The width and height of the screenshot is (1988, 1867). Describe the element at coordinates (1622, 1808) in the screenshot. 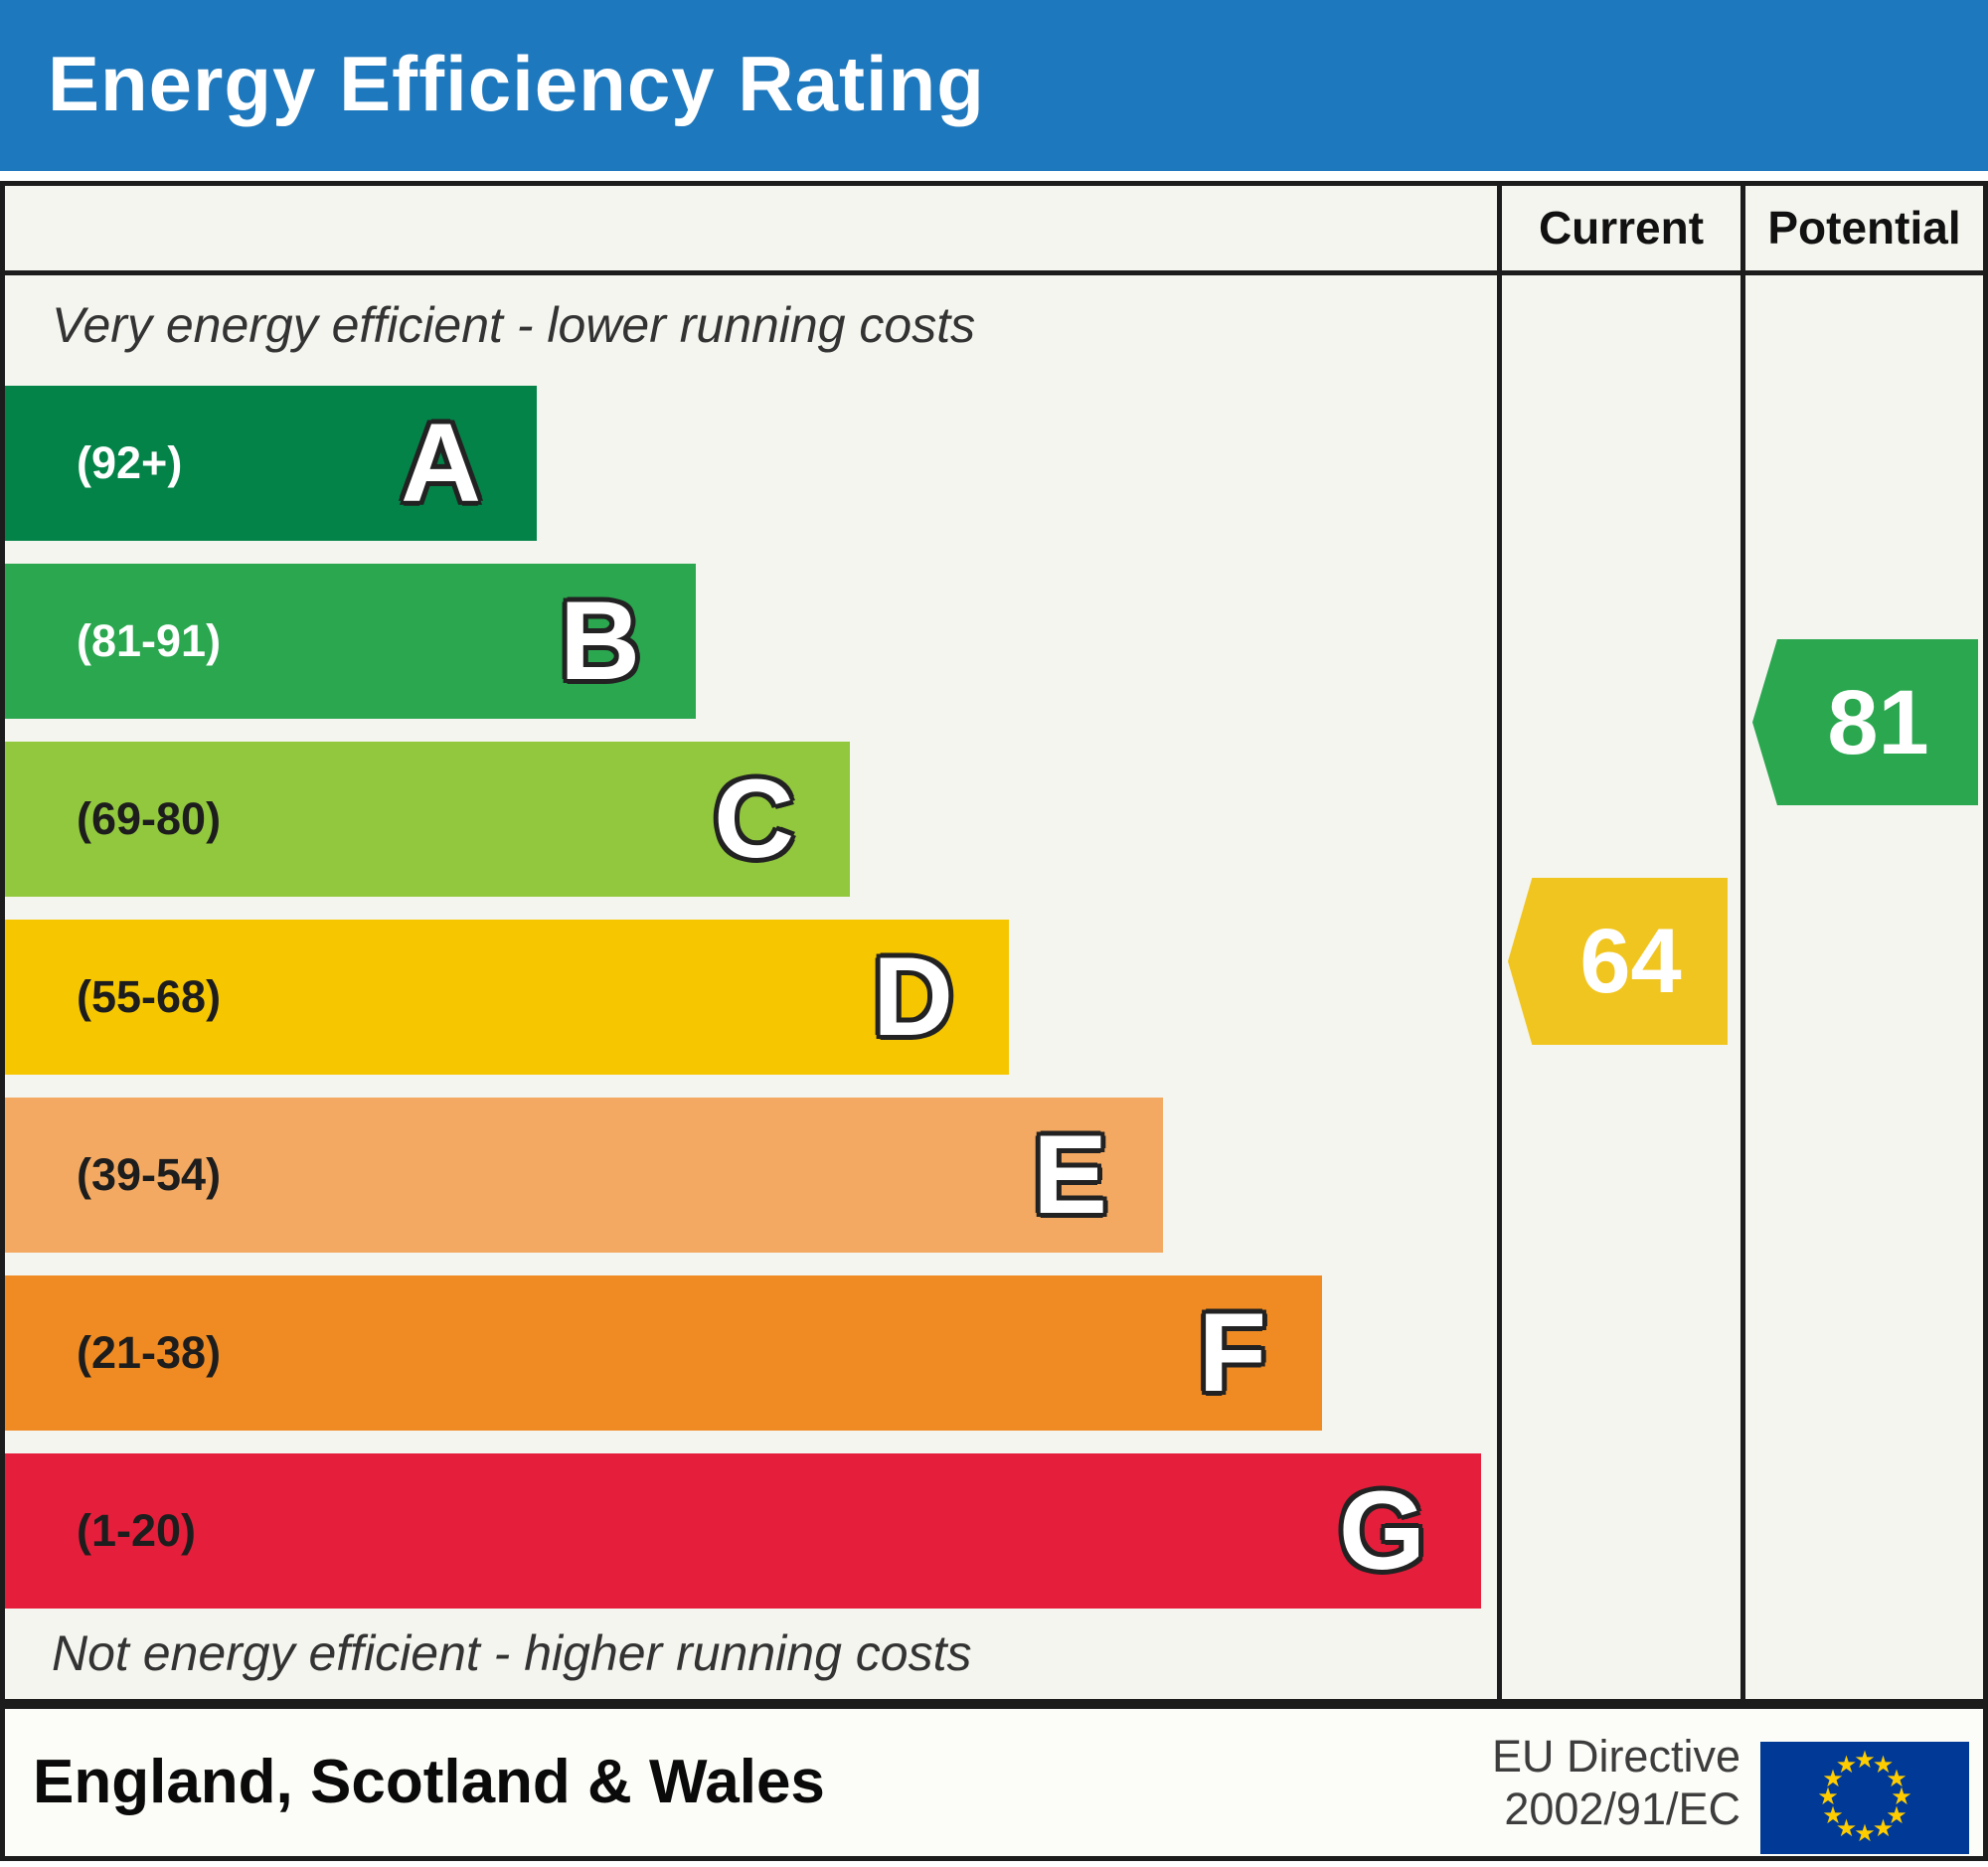

I see `eu-directive-line2: 2002/91/EC` at that location.